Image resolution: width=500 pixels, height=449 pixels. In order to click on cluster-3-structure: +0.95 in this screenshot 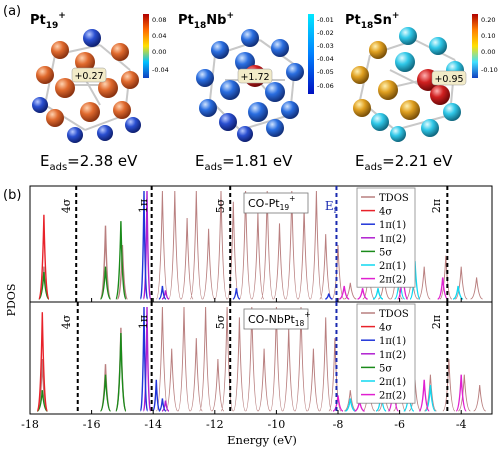, I will do `click(409, 84)`.